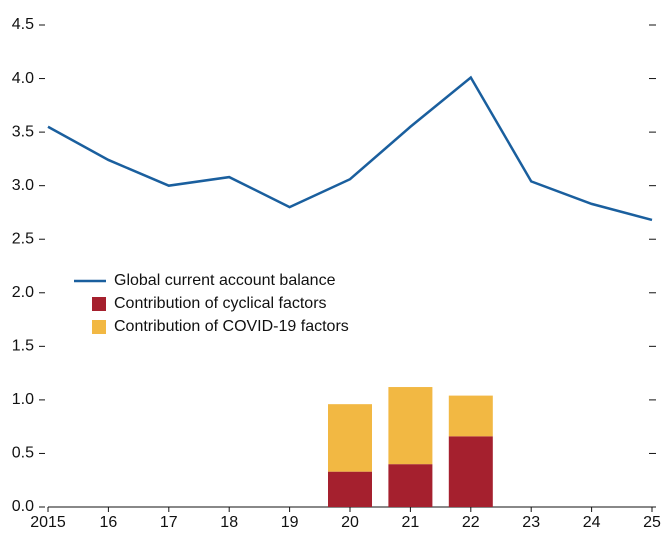  What do you see at coordinates (23, 292) in the screenshot?
I see `y-tick-label: 2.0` at bounding box center [23, 292].